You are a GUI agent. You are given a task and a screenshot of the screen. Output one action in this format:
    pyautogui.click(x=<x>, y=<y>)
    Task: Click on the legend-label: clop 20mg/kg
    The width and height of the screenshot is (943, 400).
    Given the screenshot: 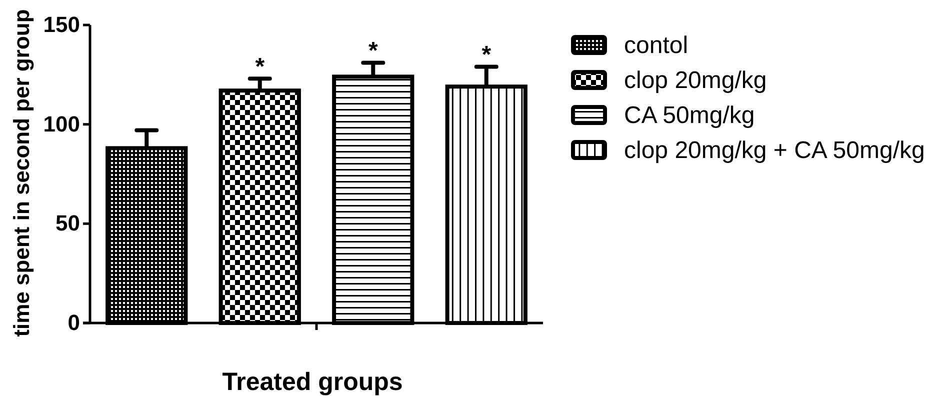 What is the action you would take?
    pyautogui.click(x=695, y=80)
    